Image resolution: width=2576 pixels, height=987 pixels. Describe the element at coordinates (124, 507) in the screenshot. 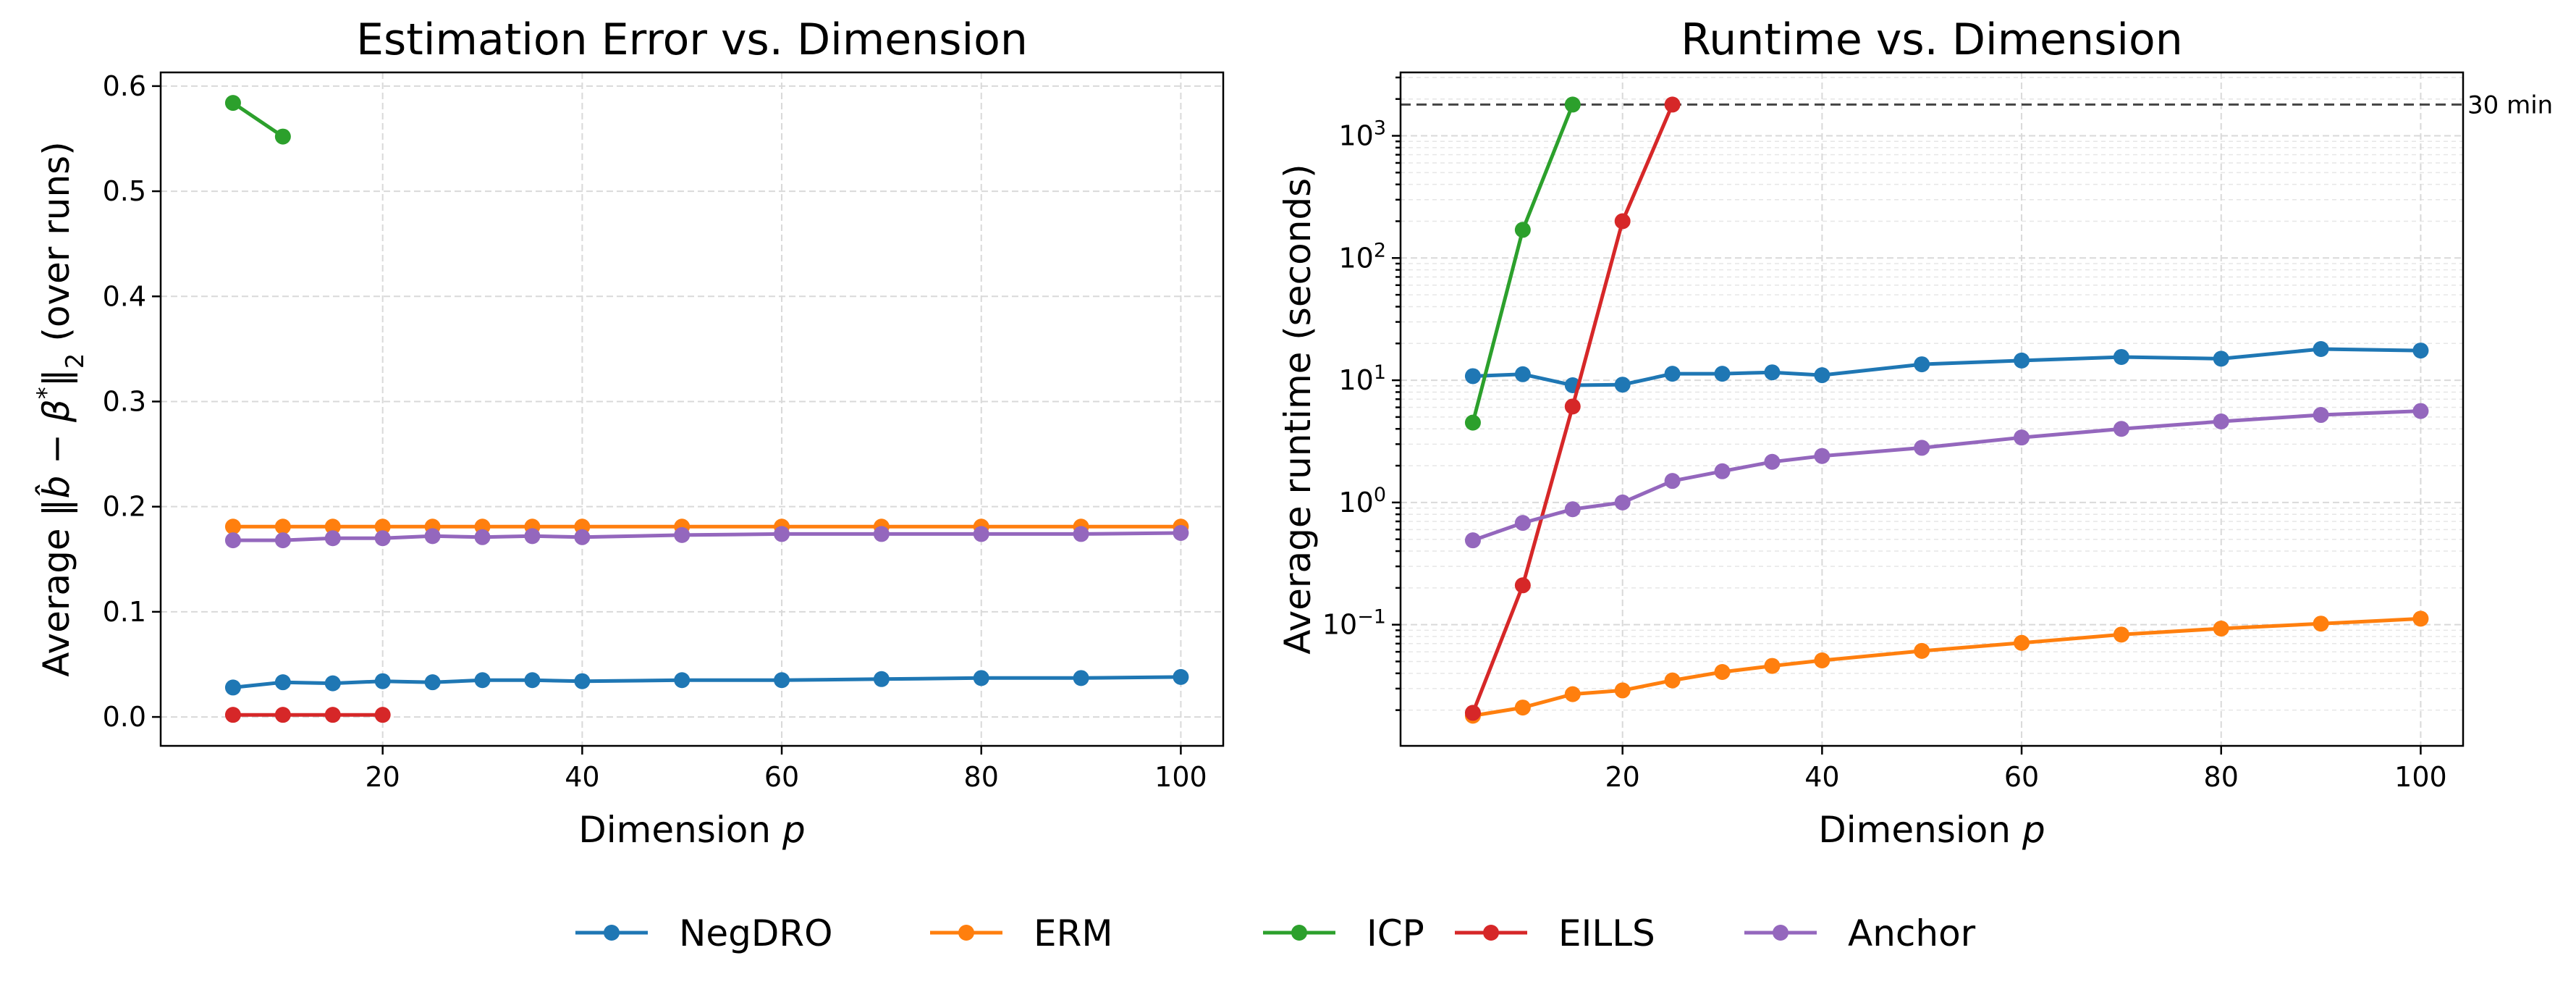

I see `y-tick-label: 0.2` at that location.